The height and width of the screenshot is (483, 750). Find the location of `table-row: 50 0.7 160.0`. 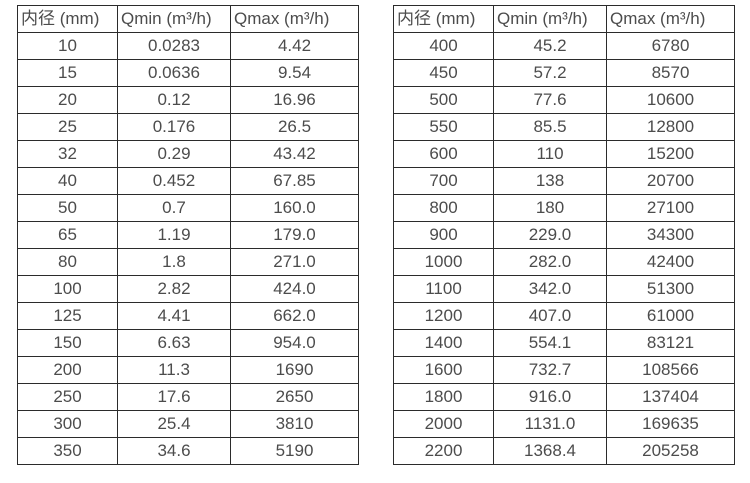

table-row: 50 0.7 160.0 is located at coordinates (188, 208).